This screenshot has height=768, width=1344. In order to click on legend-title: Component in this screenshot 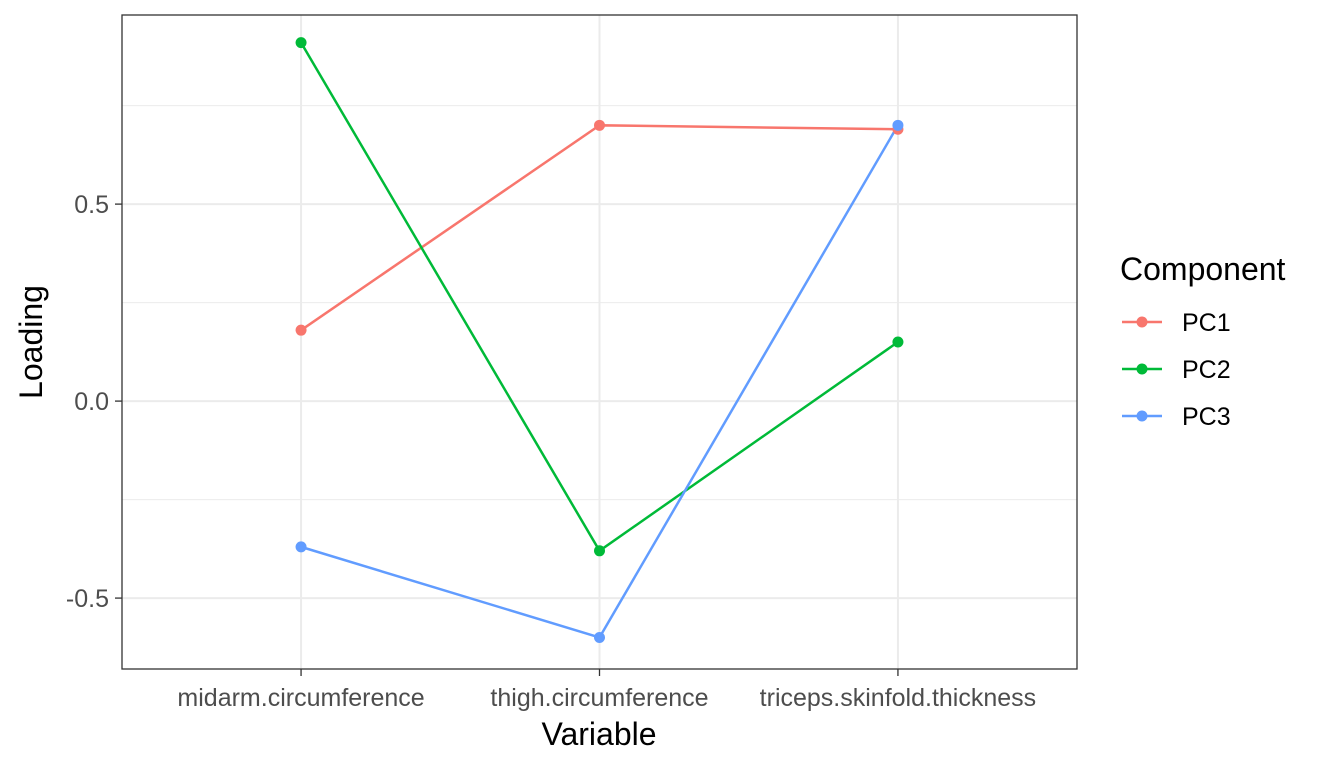, I will do `click(1203, 269)`.